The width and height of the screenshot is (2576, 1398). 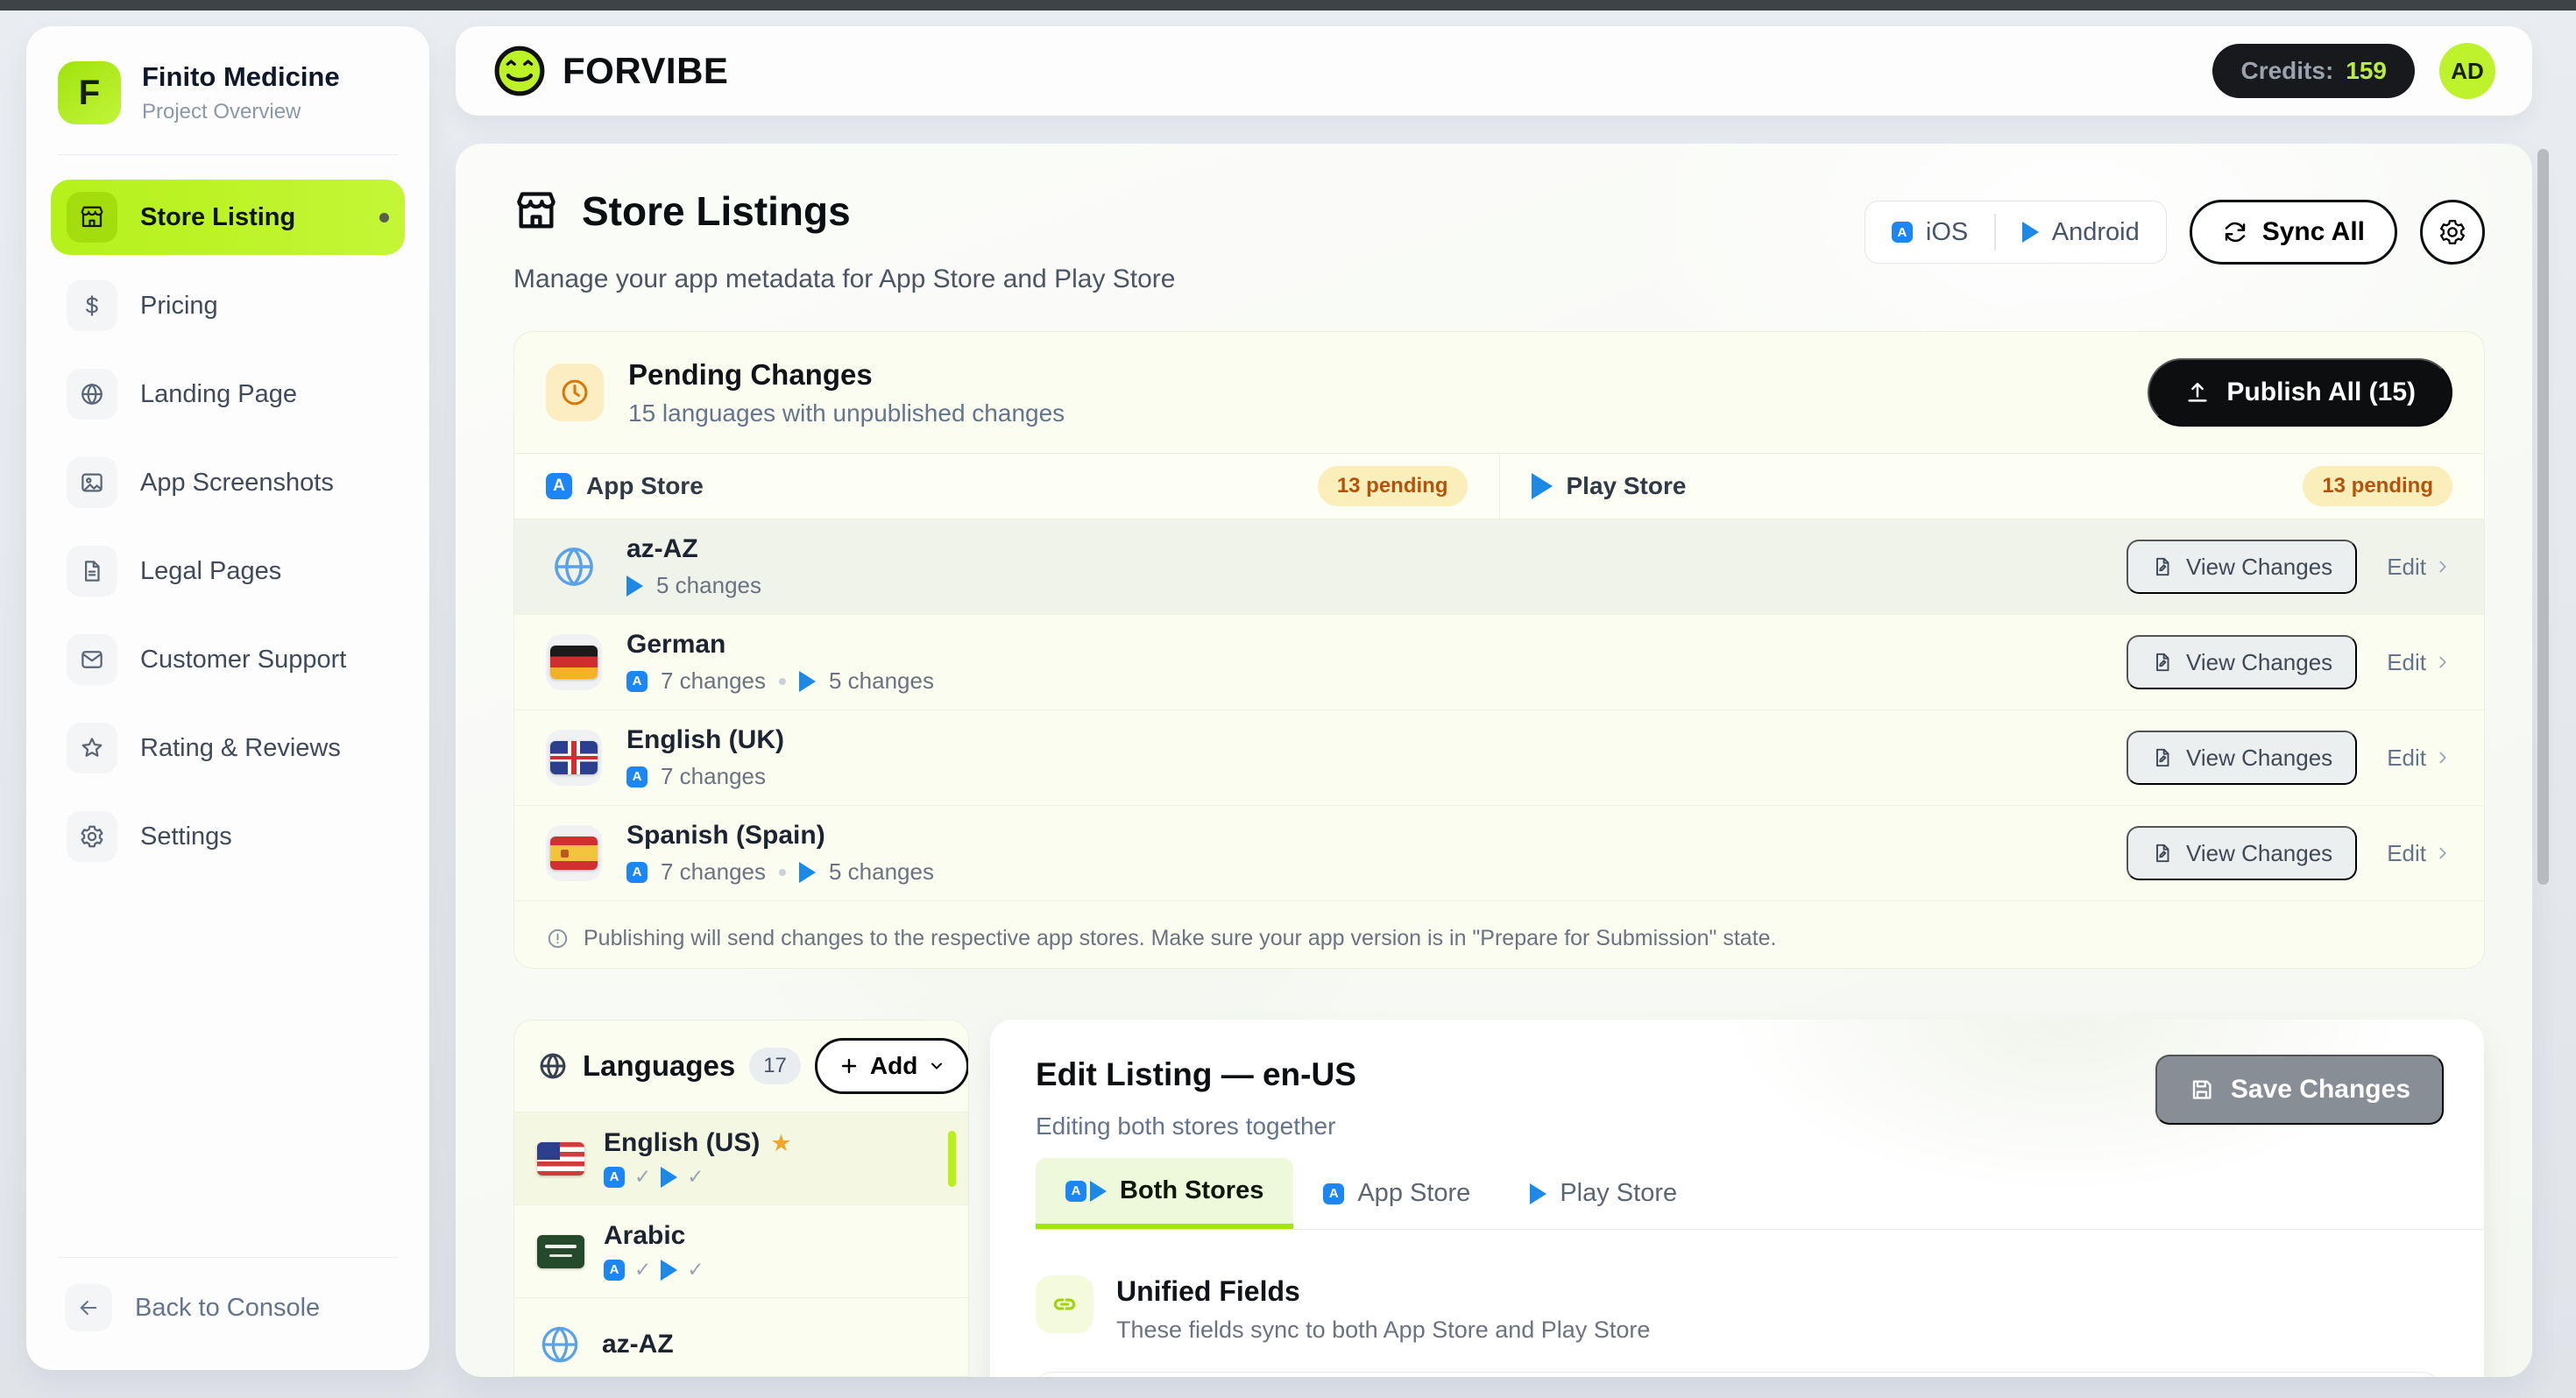 I want to click on sidebar-item-rating-reviews: Rating & Reviews, so click(x=228, y=748).